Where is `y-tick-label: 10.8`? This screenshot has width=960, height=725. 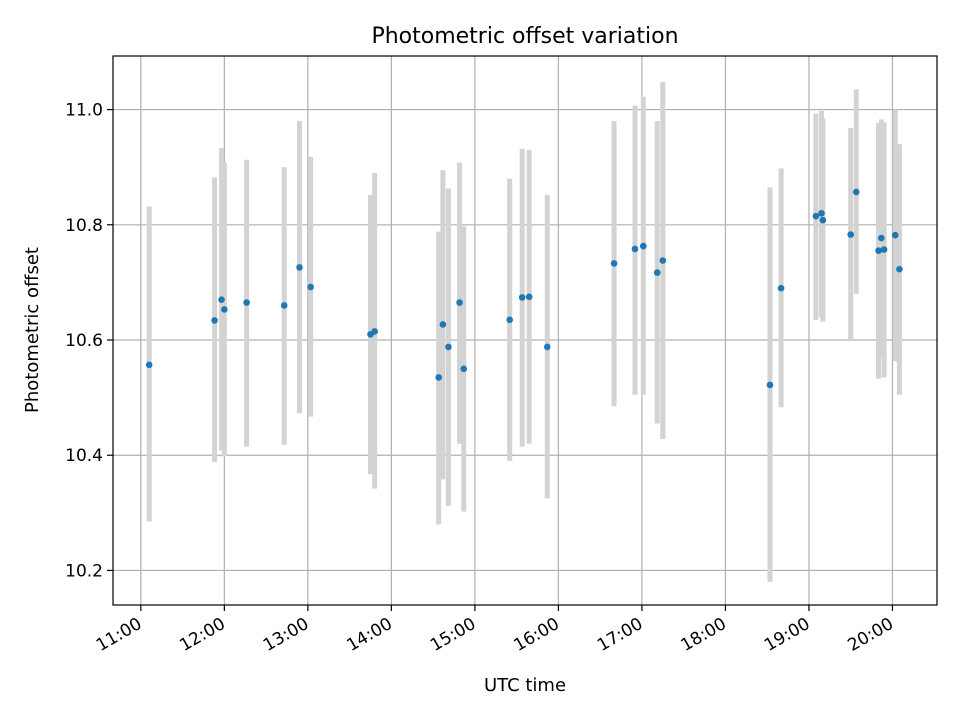 y-tick-label: 10.8 is located at coordinates (84, 226).